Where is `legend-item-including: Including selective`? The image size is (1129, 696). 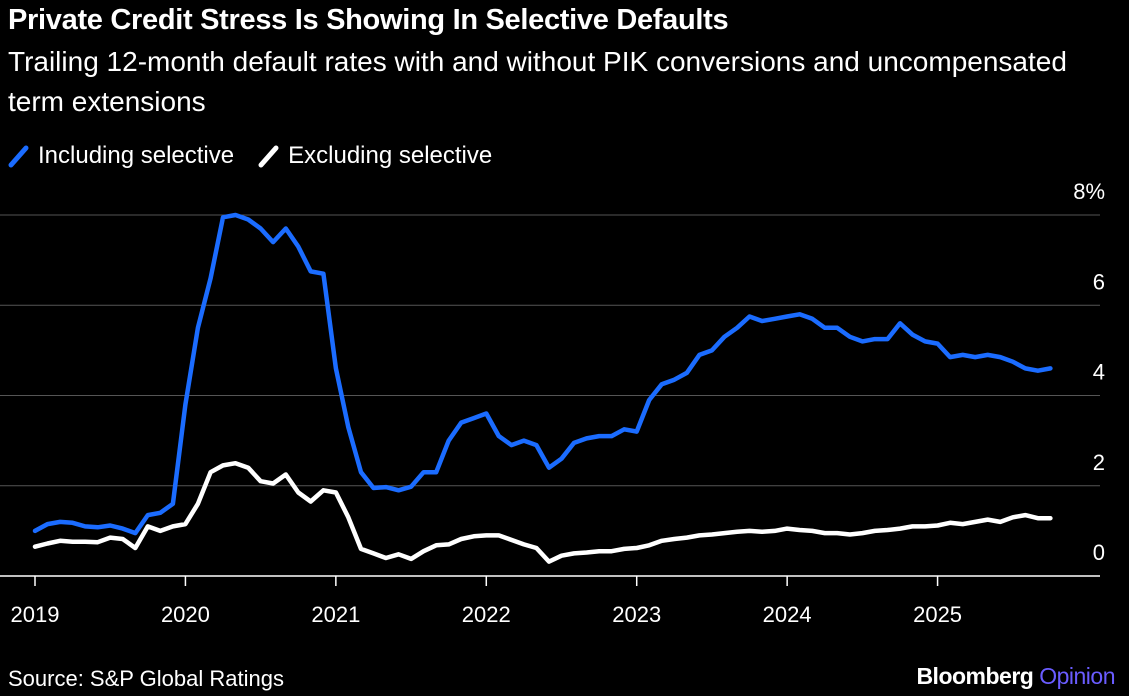 legend-item-including: Including selective is located at coordinates (121, 156).